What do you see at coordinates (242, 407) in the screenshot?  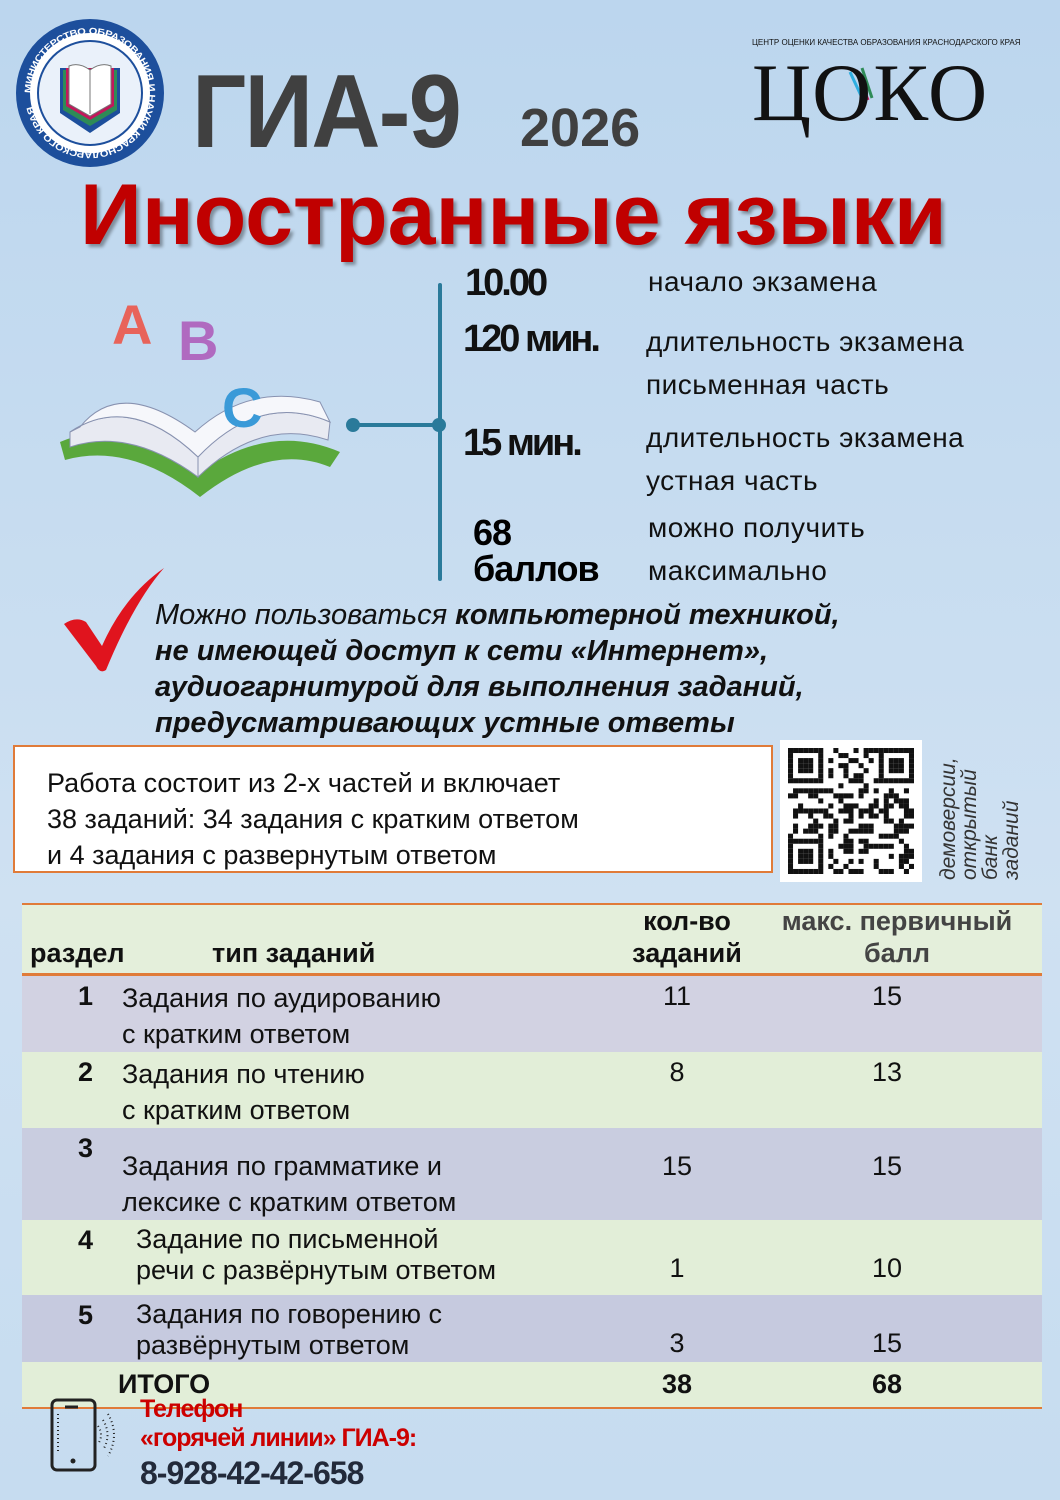 I see `letter-c: C` at bounding box center [242, 407].